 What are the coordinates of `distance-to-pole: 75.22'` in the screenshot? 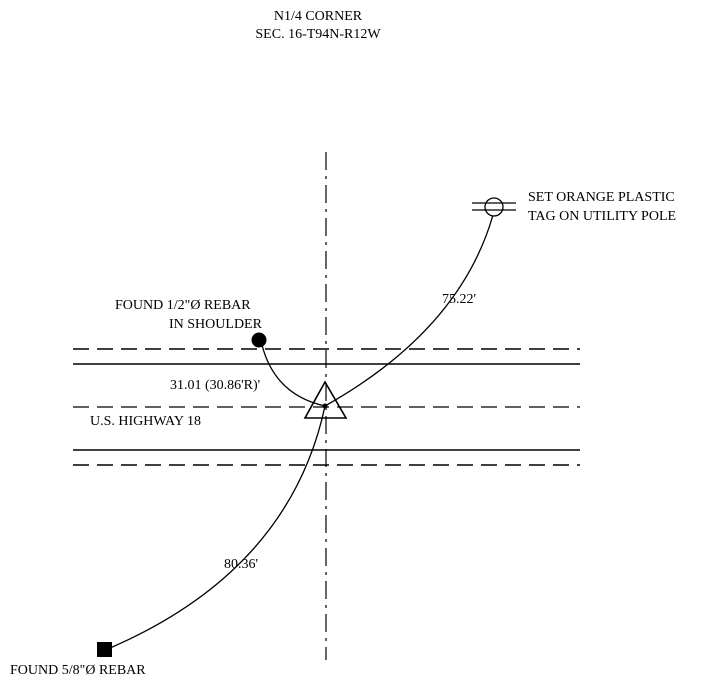 It's located at (459, 299).